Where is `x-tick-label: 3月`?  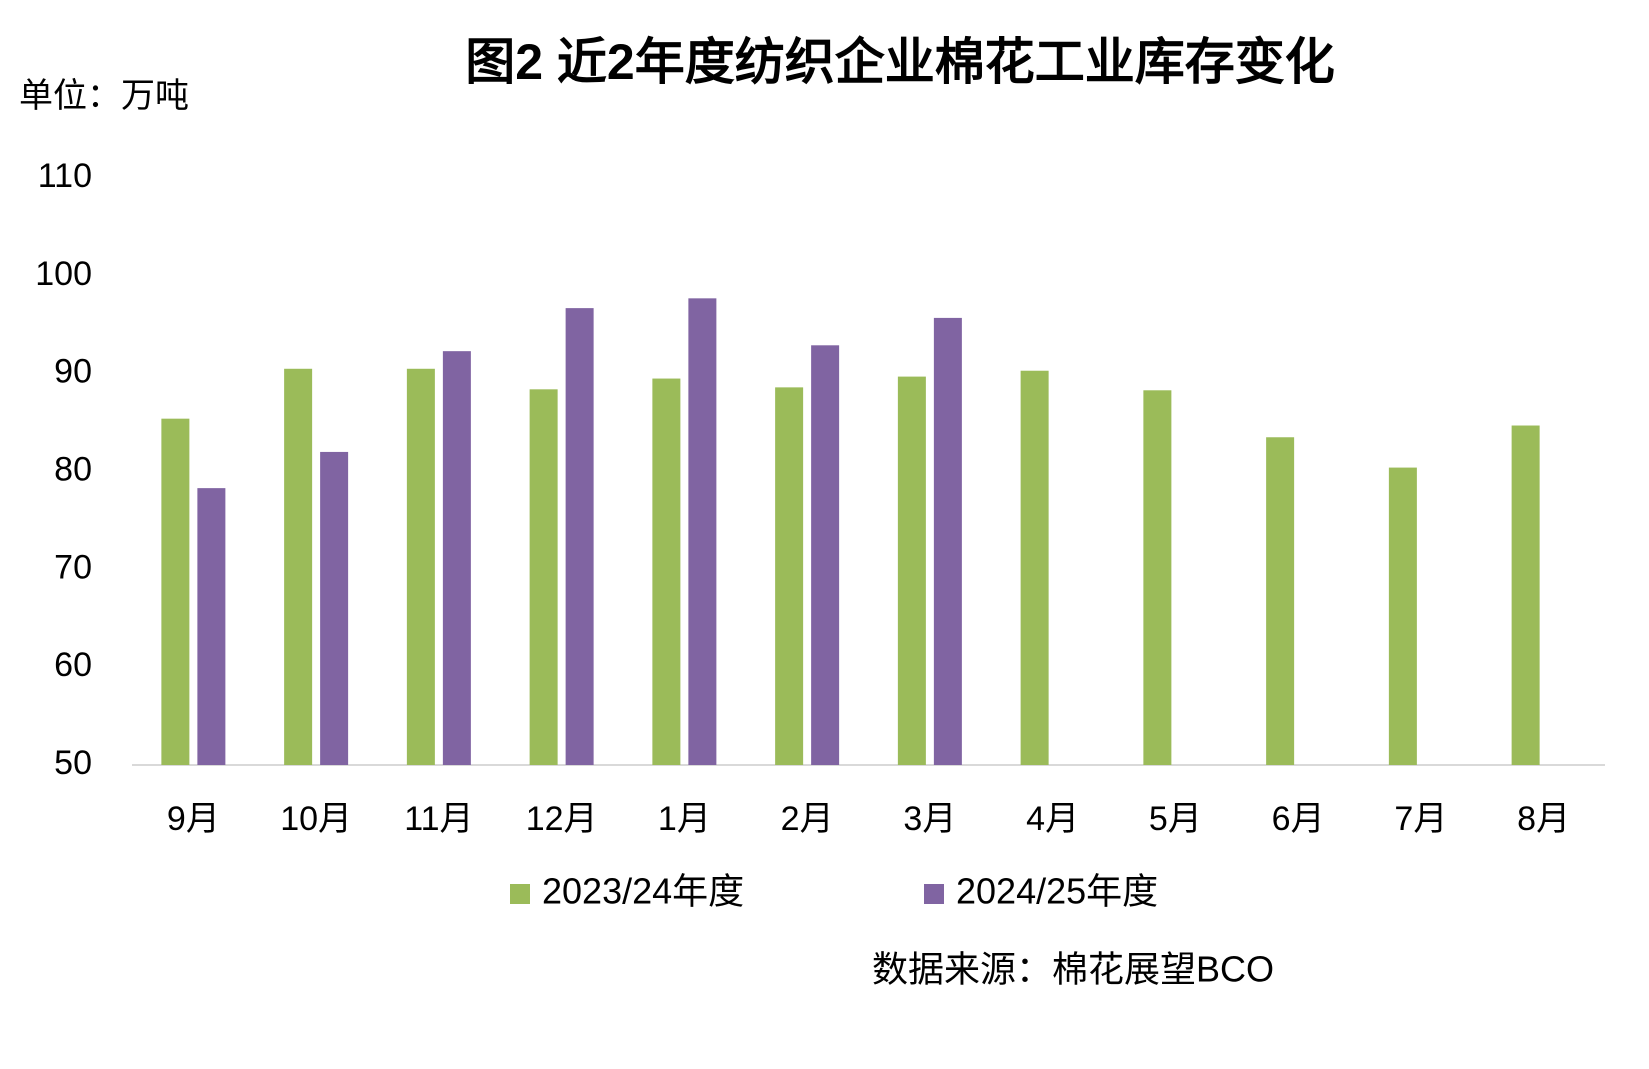
x-tick-label: 3月 is located at coordinates (929, 819).